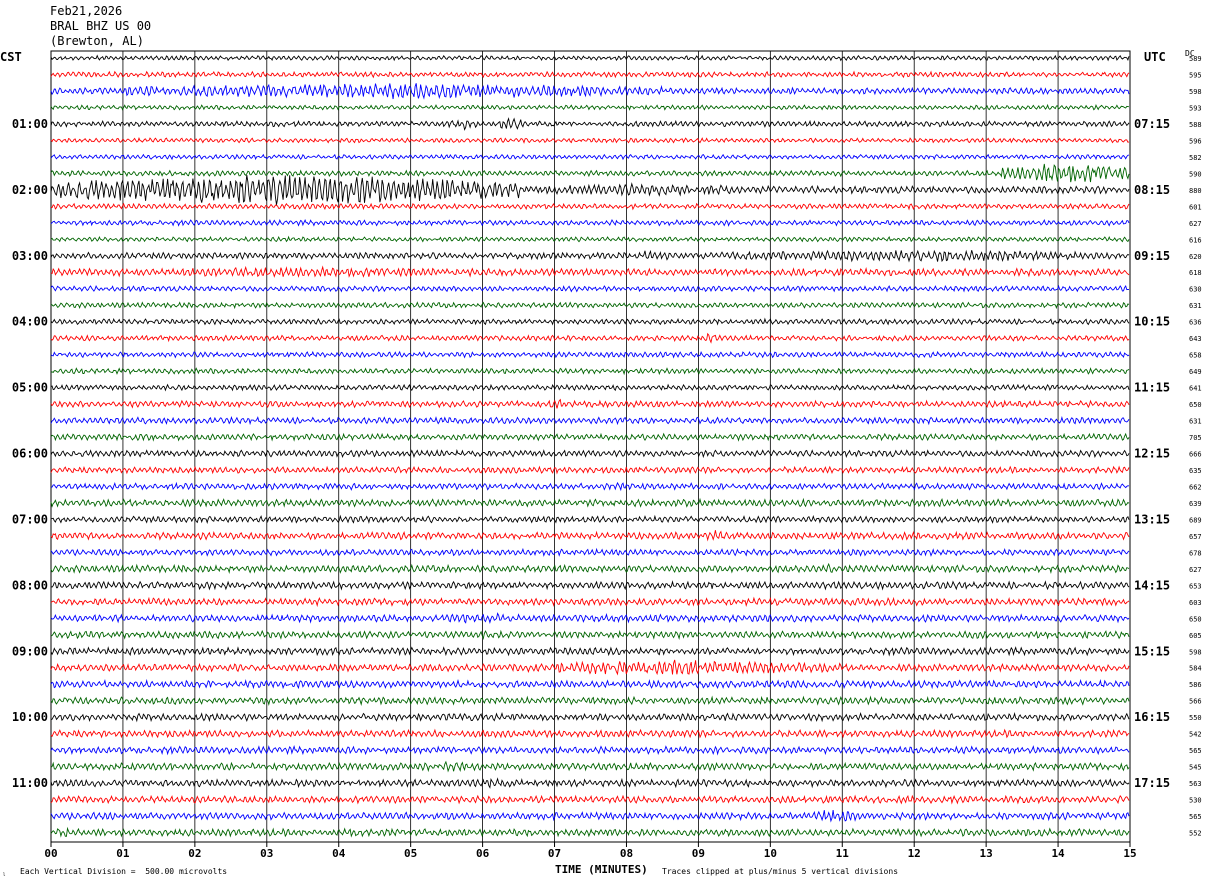 This screenshot has height=886, width=1210. I want to click on x-tick-label: 02, so click(194, 853).